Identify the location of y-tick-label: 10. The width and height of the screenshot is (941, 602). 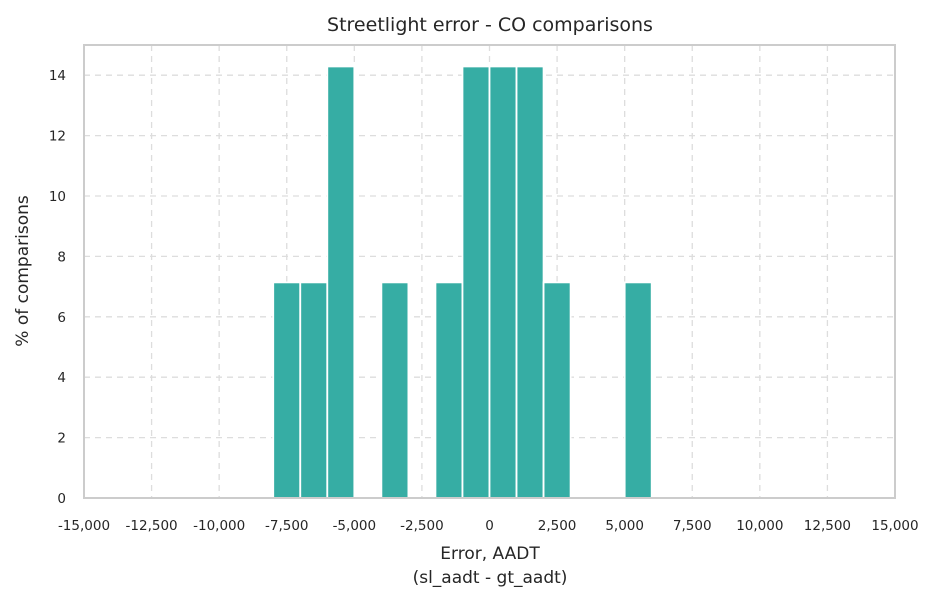
(57, 197).